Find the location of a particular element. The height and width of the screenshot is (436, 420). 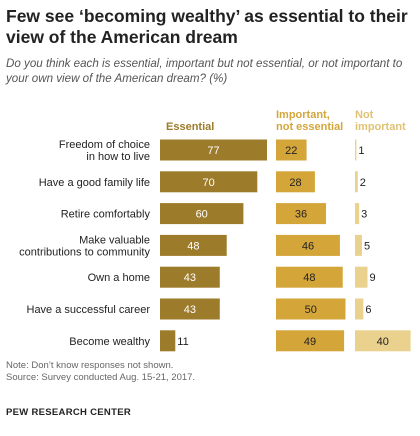

category-label: contributions to community is located at coordinates (84, 252).